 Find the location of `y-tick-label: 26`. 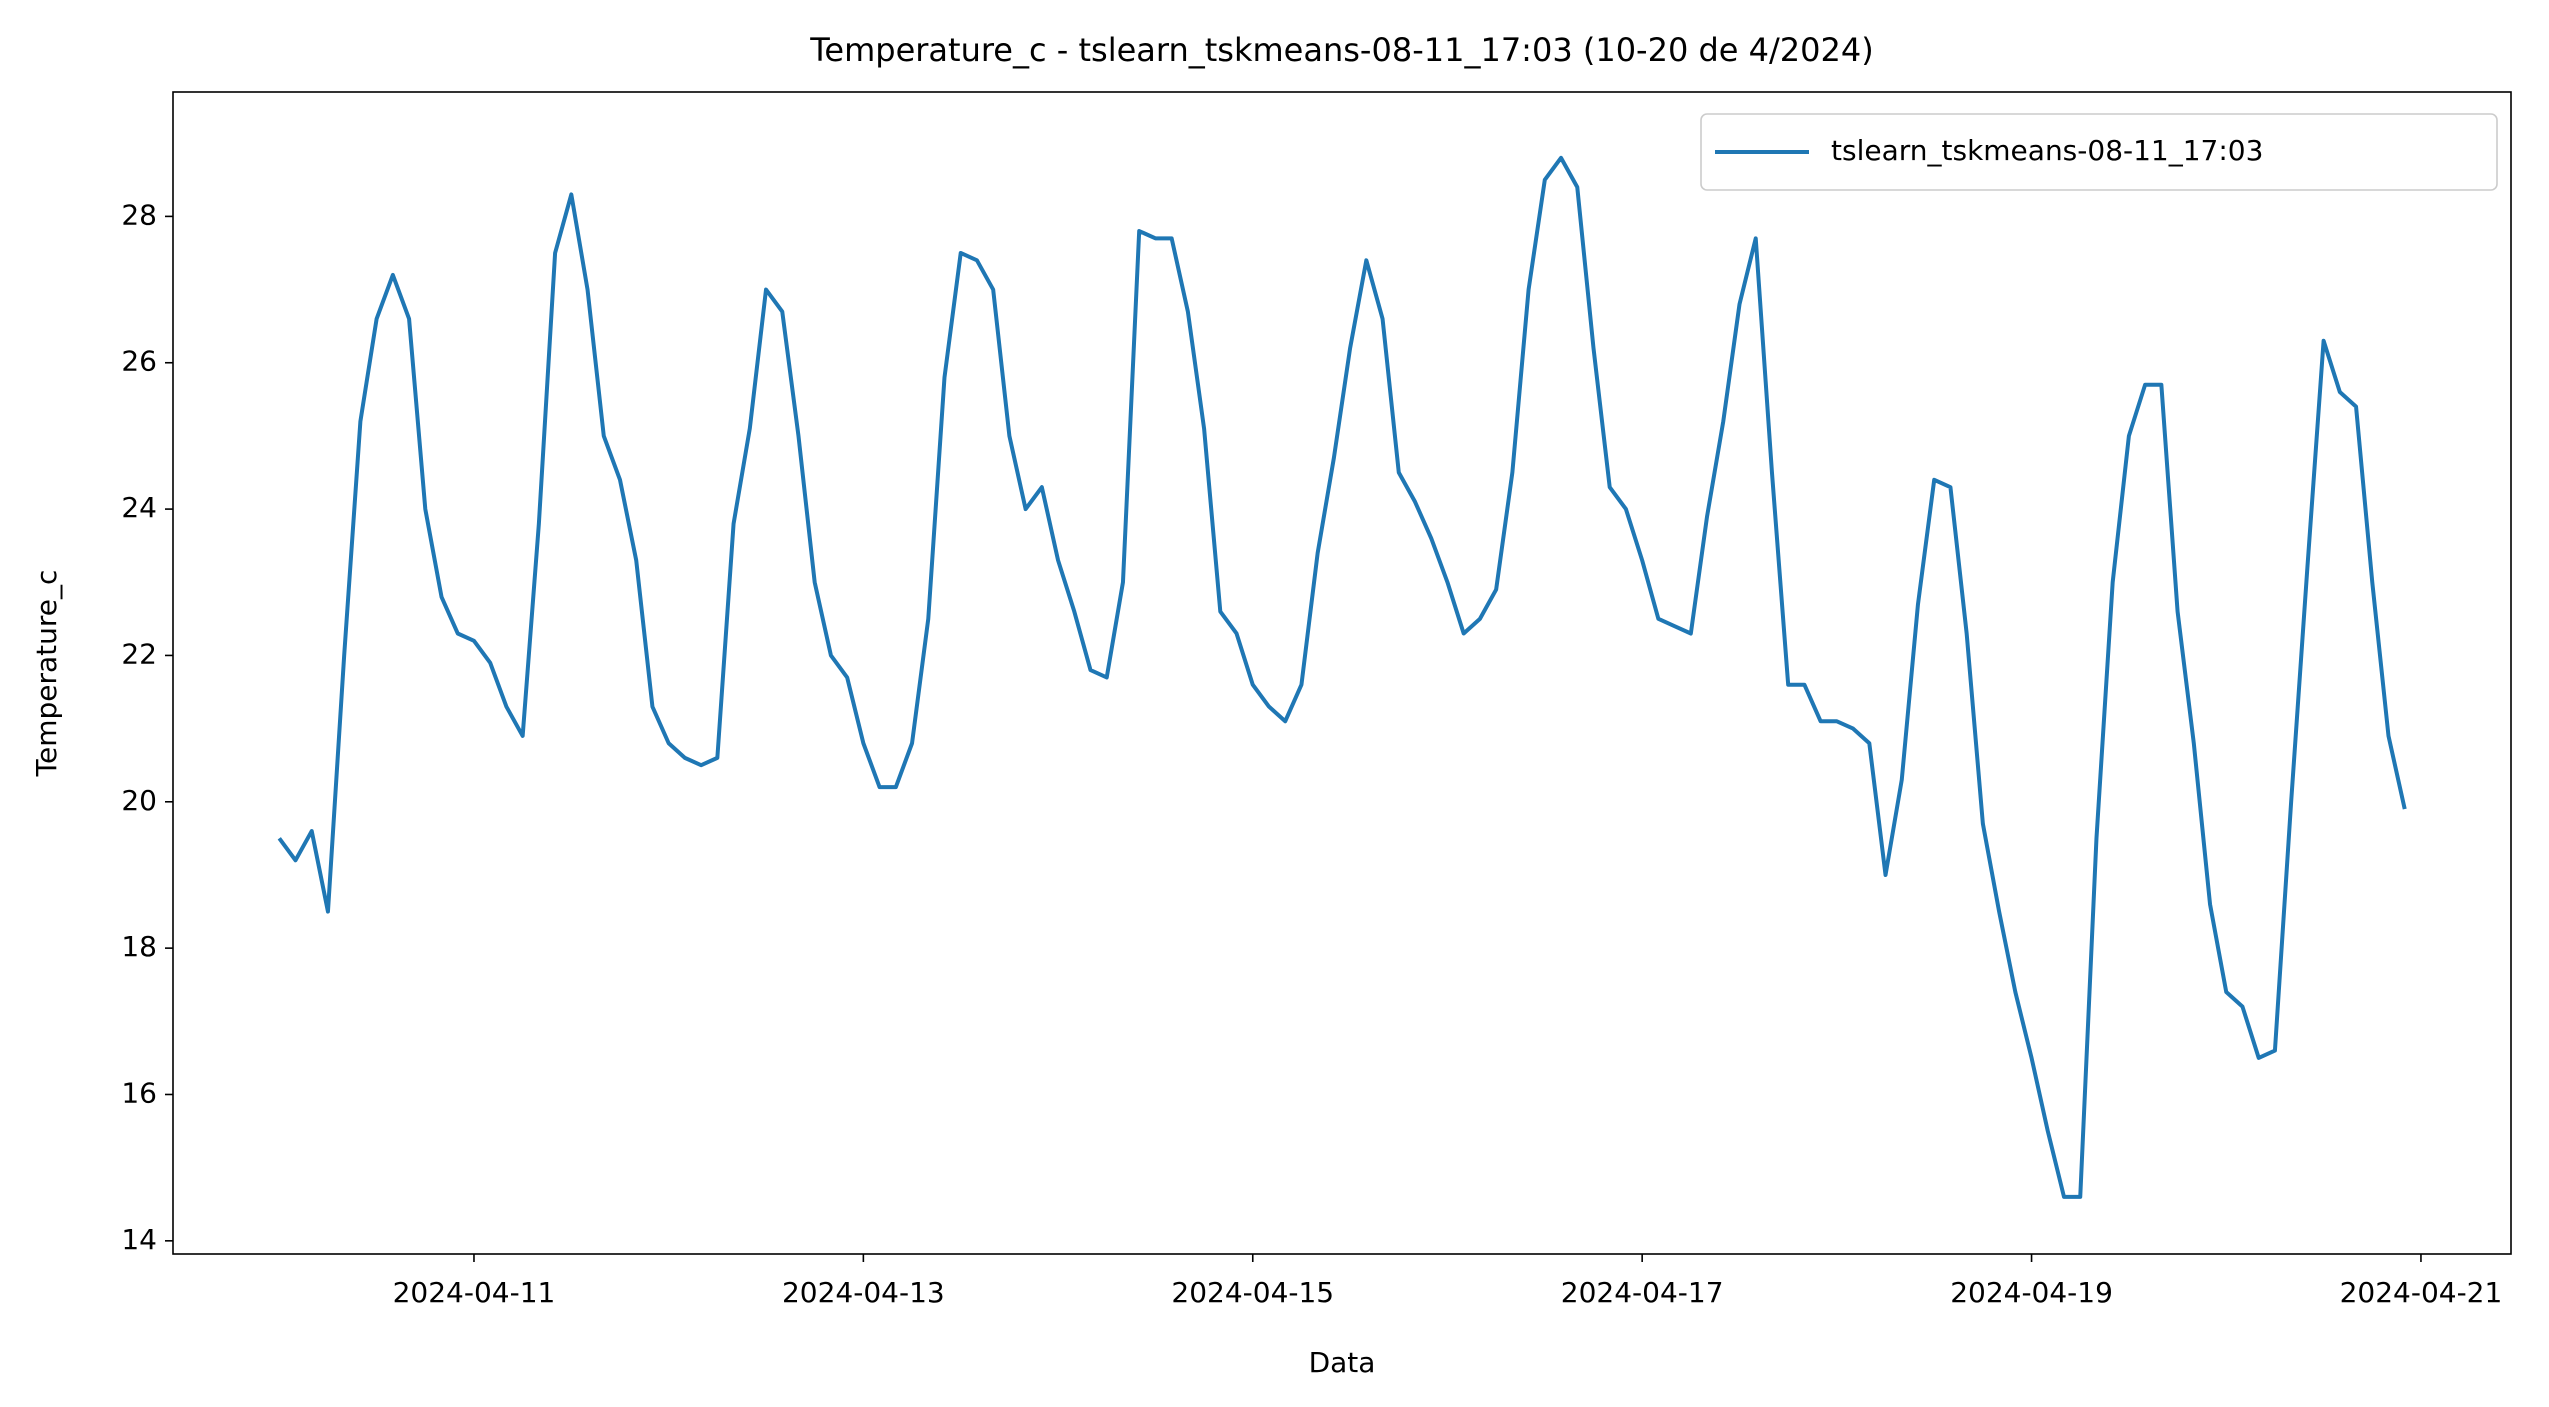

y-tick-label: 26 is located at coordinates (139, 361).